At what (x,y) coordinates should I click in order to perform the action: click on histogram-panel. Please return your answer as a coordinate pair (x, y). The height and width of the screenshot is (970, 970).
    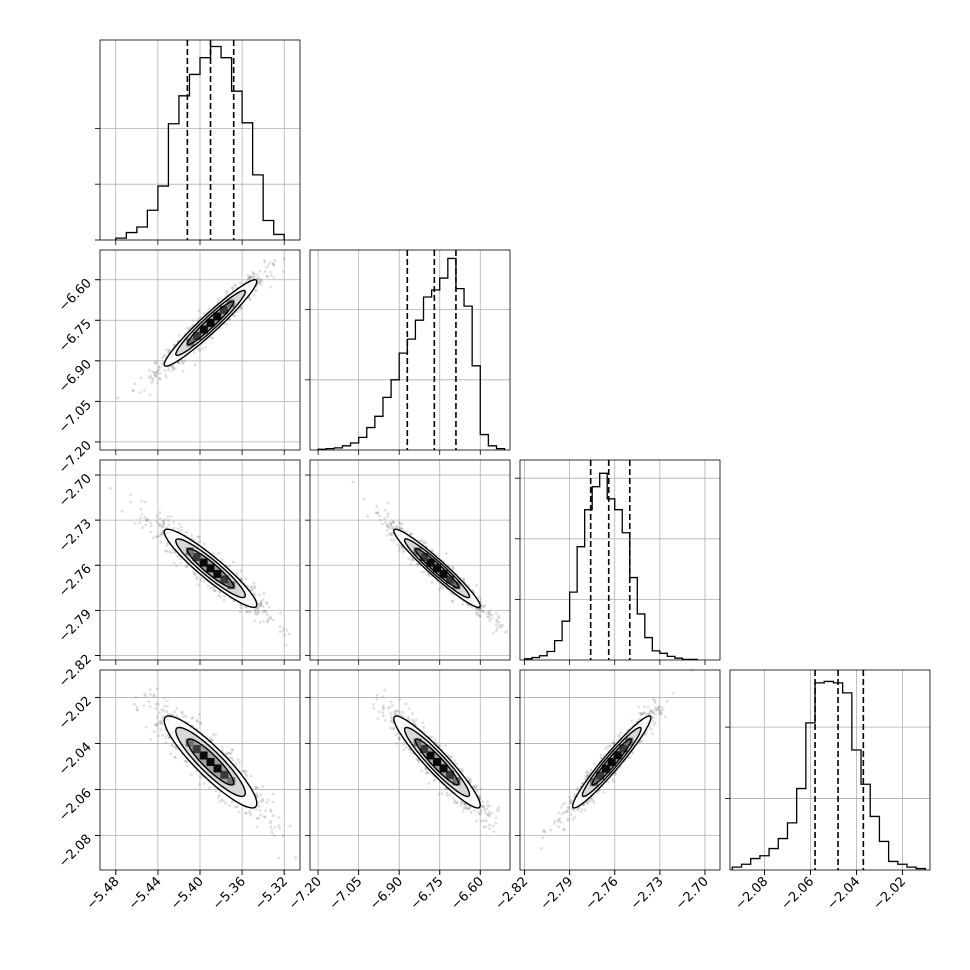
    Looking at the image, I should click on (618, 562).